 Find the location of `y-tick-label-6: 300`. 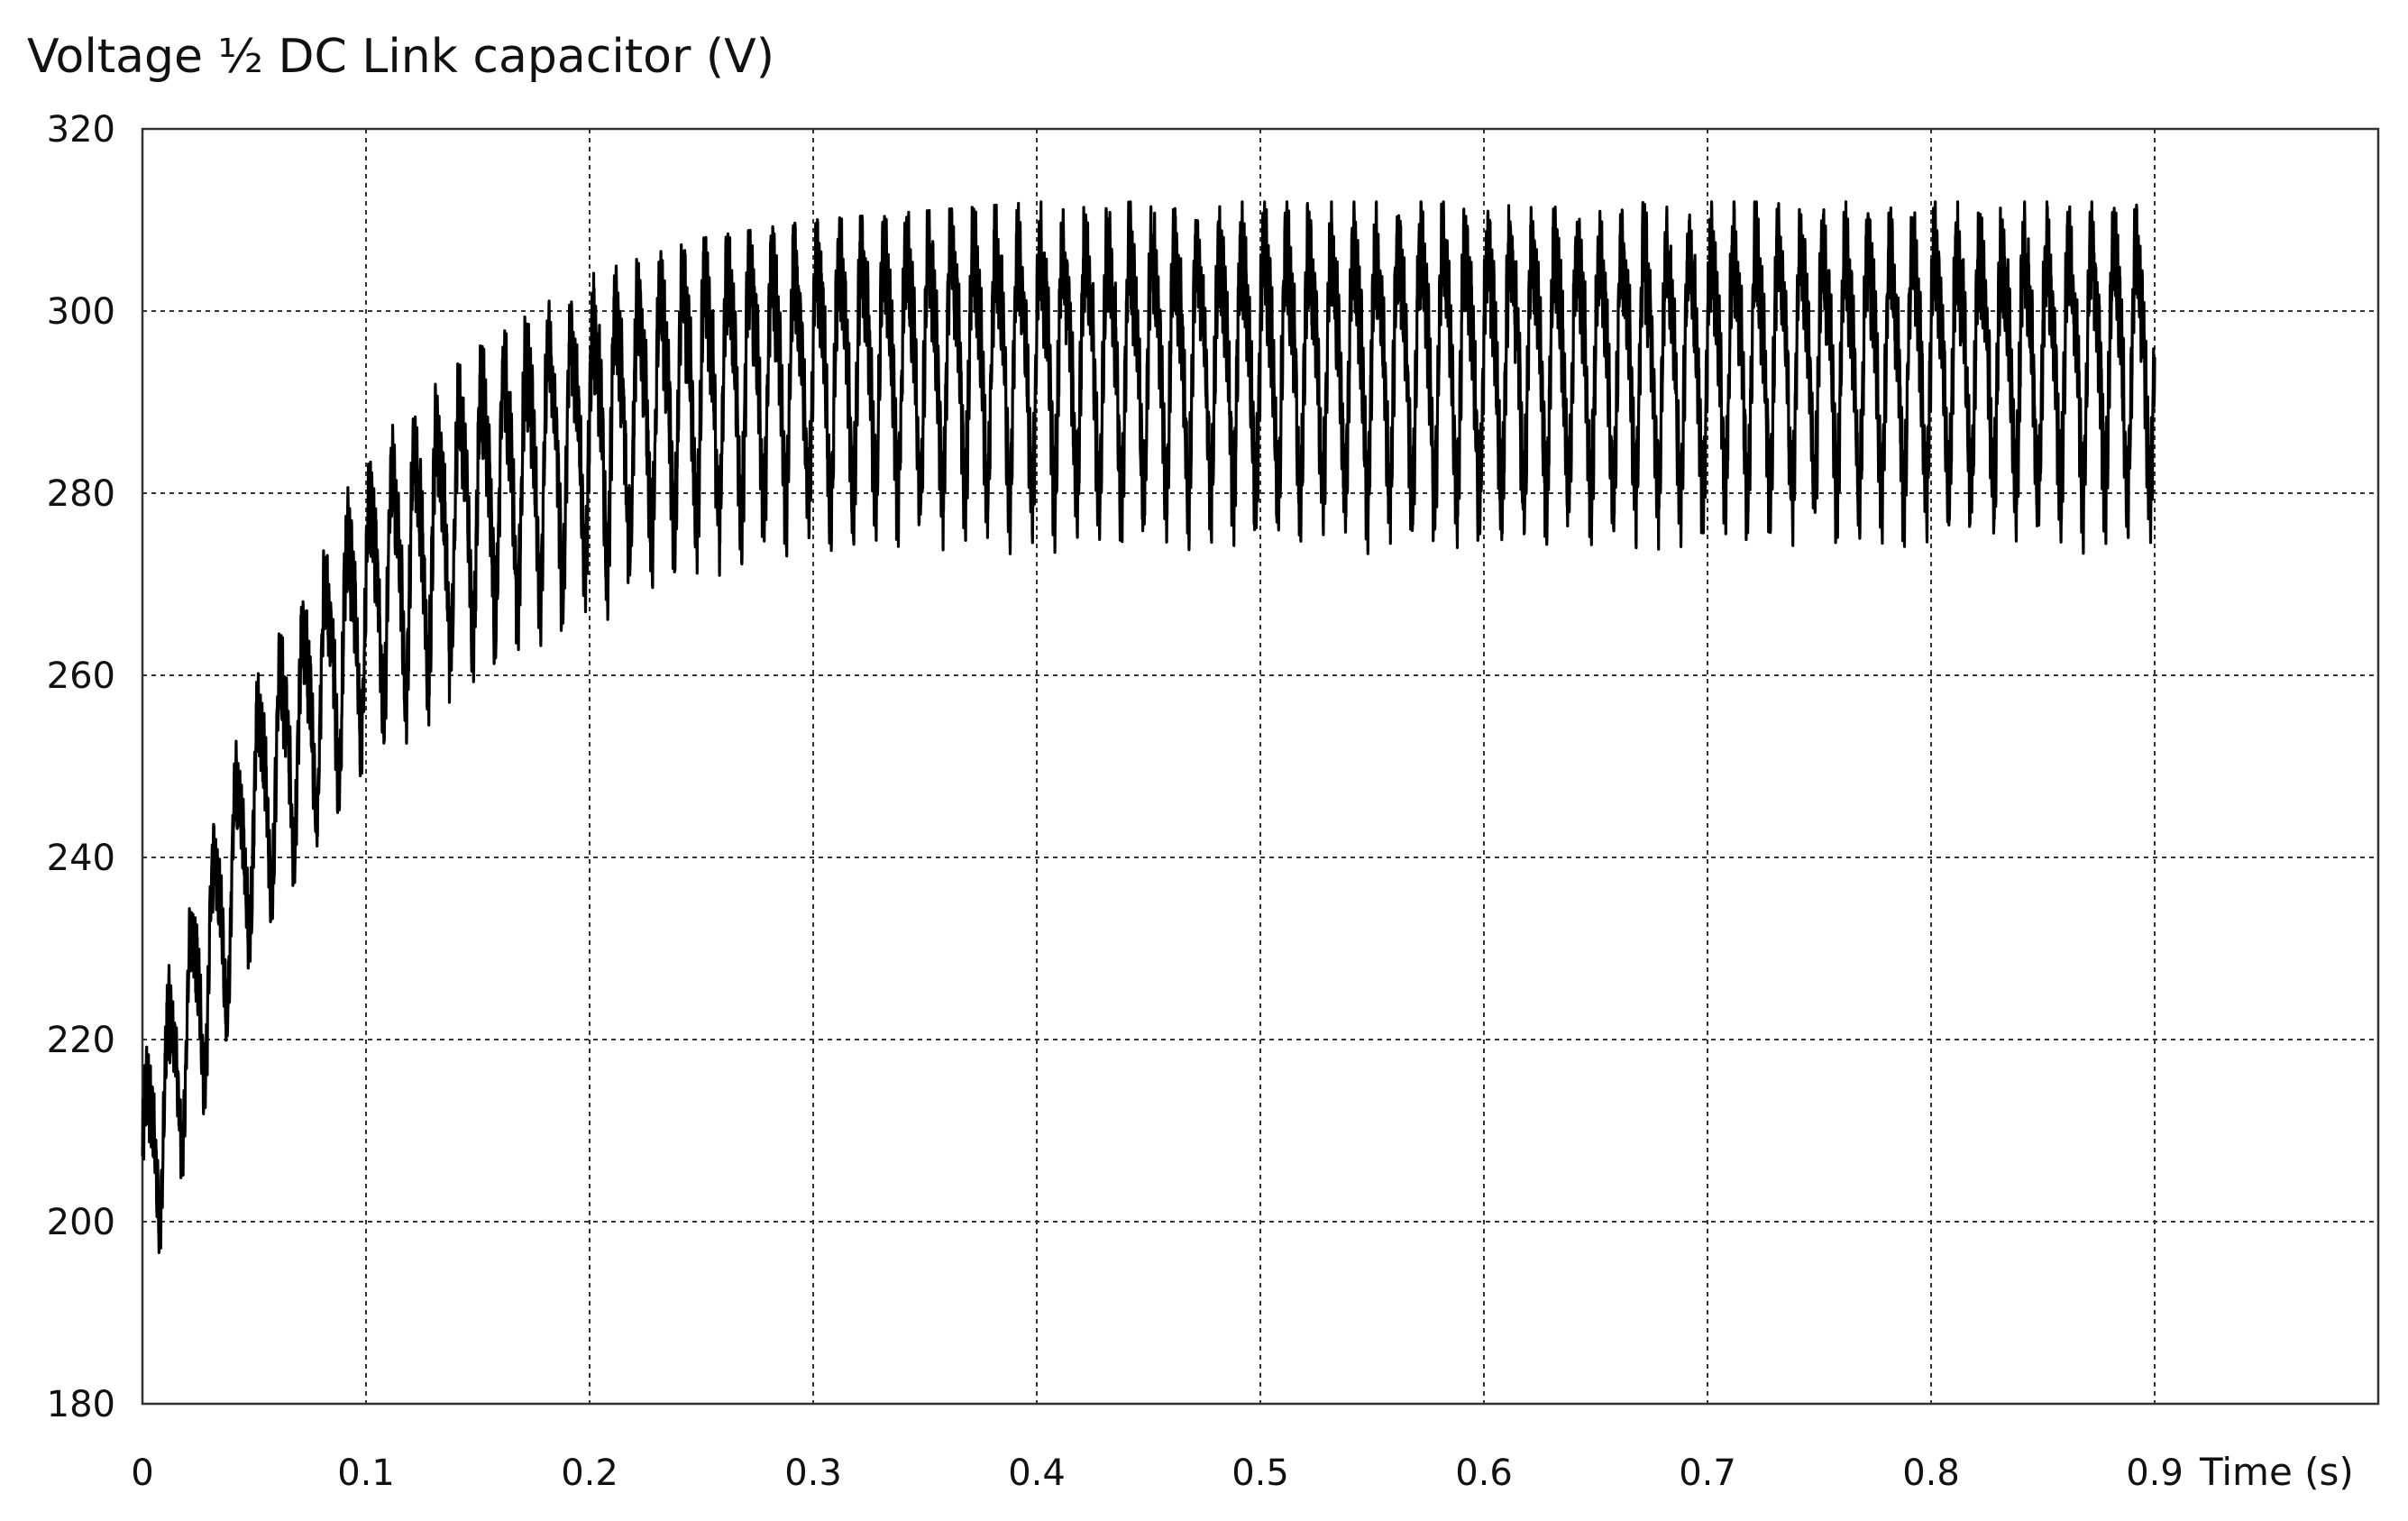

y-tick-label-6: 300 is located at coordinates (81, 312).